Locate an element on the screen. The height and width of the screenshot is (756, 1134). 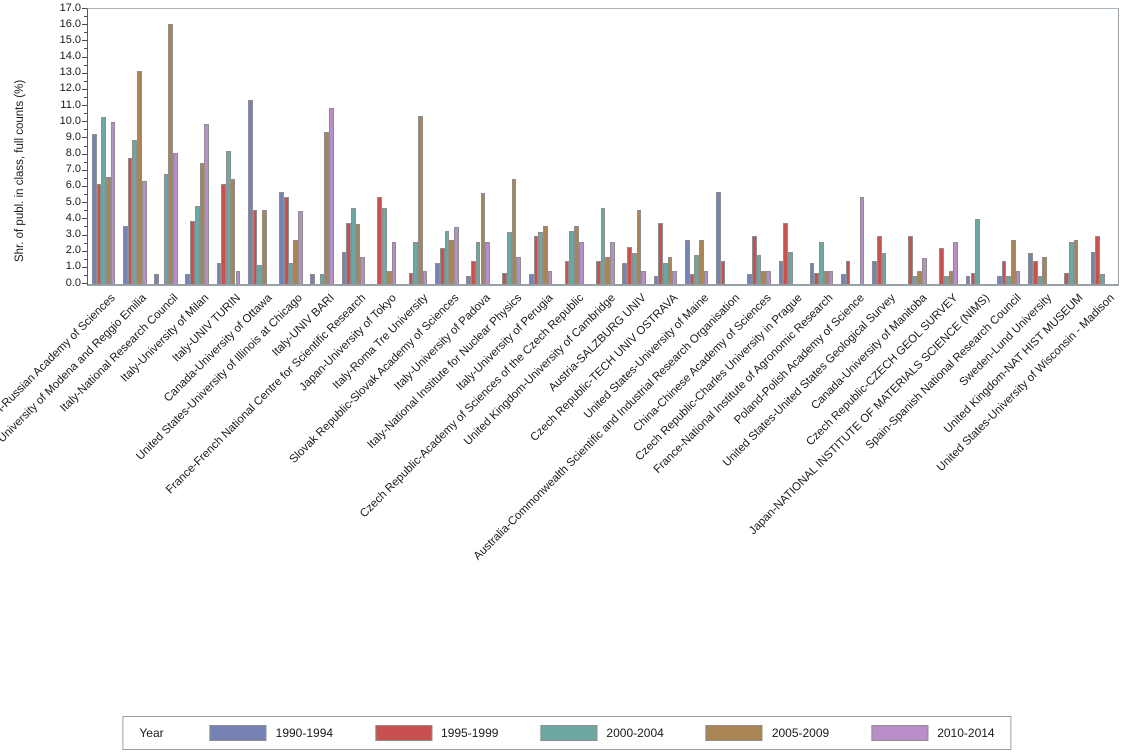
legend-label: 2005-2009 is located at coordinates (800, 733).